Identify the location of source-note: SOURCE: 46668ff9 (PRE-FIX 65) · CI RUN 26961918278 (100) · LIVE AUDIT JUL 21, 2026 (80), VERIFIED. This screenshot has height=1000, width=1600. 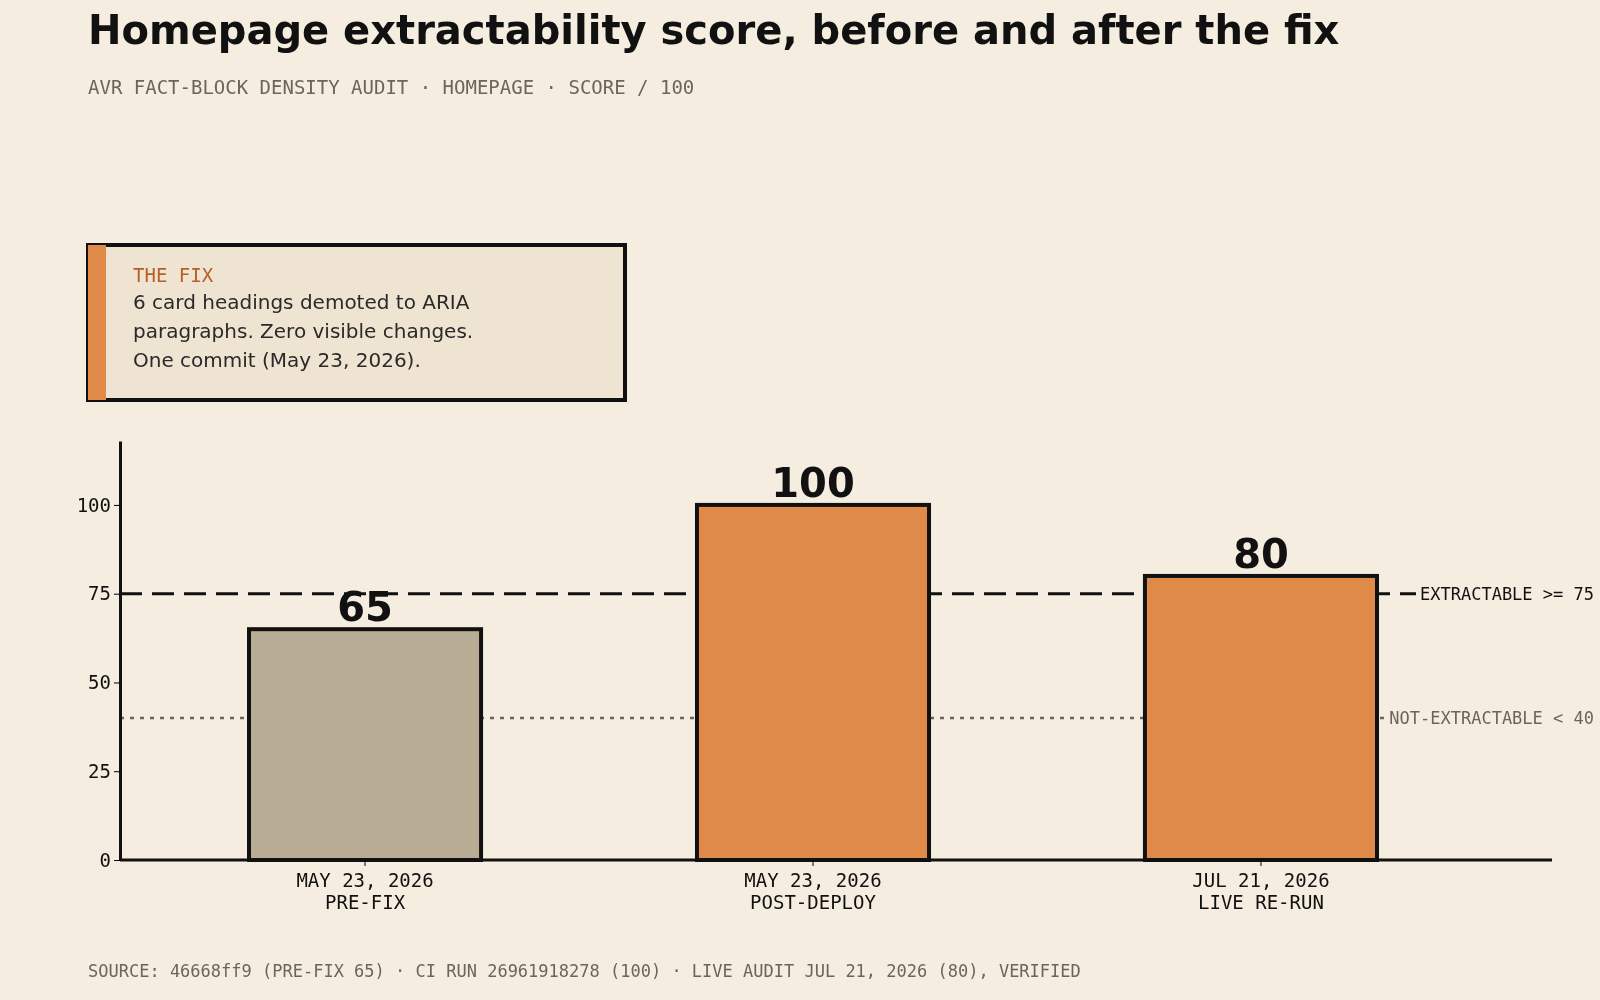
(584, 971).